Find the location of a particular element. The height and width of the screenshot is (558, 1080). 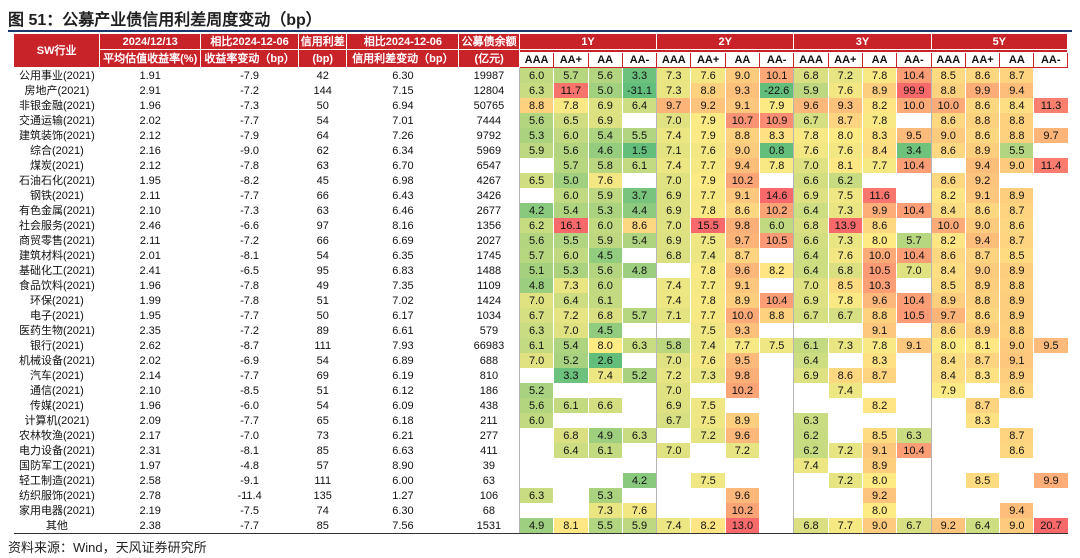

header-rating: AAA is located at coordinates (674, 60).